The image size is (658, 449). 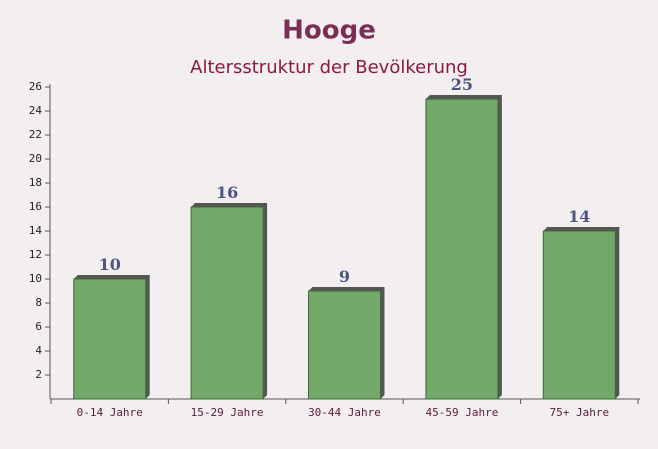 What do you see at coordinates (344, 276) in the screenshot?
I see `value-label: 9` at bounding box center [344, 276].